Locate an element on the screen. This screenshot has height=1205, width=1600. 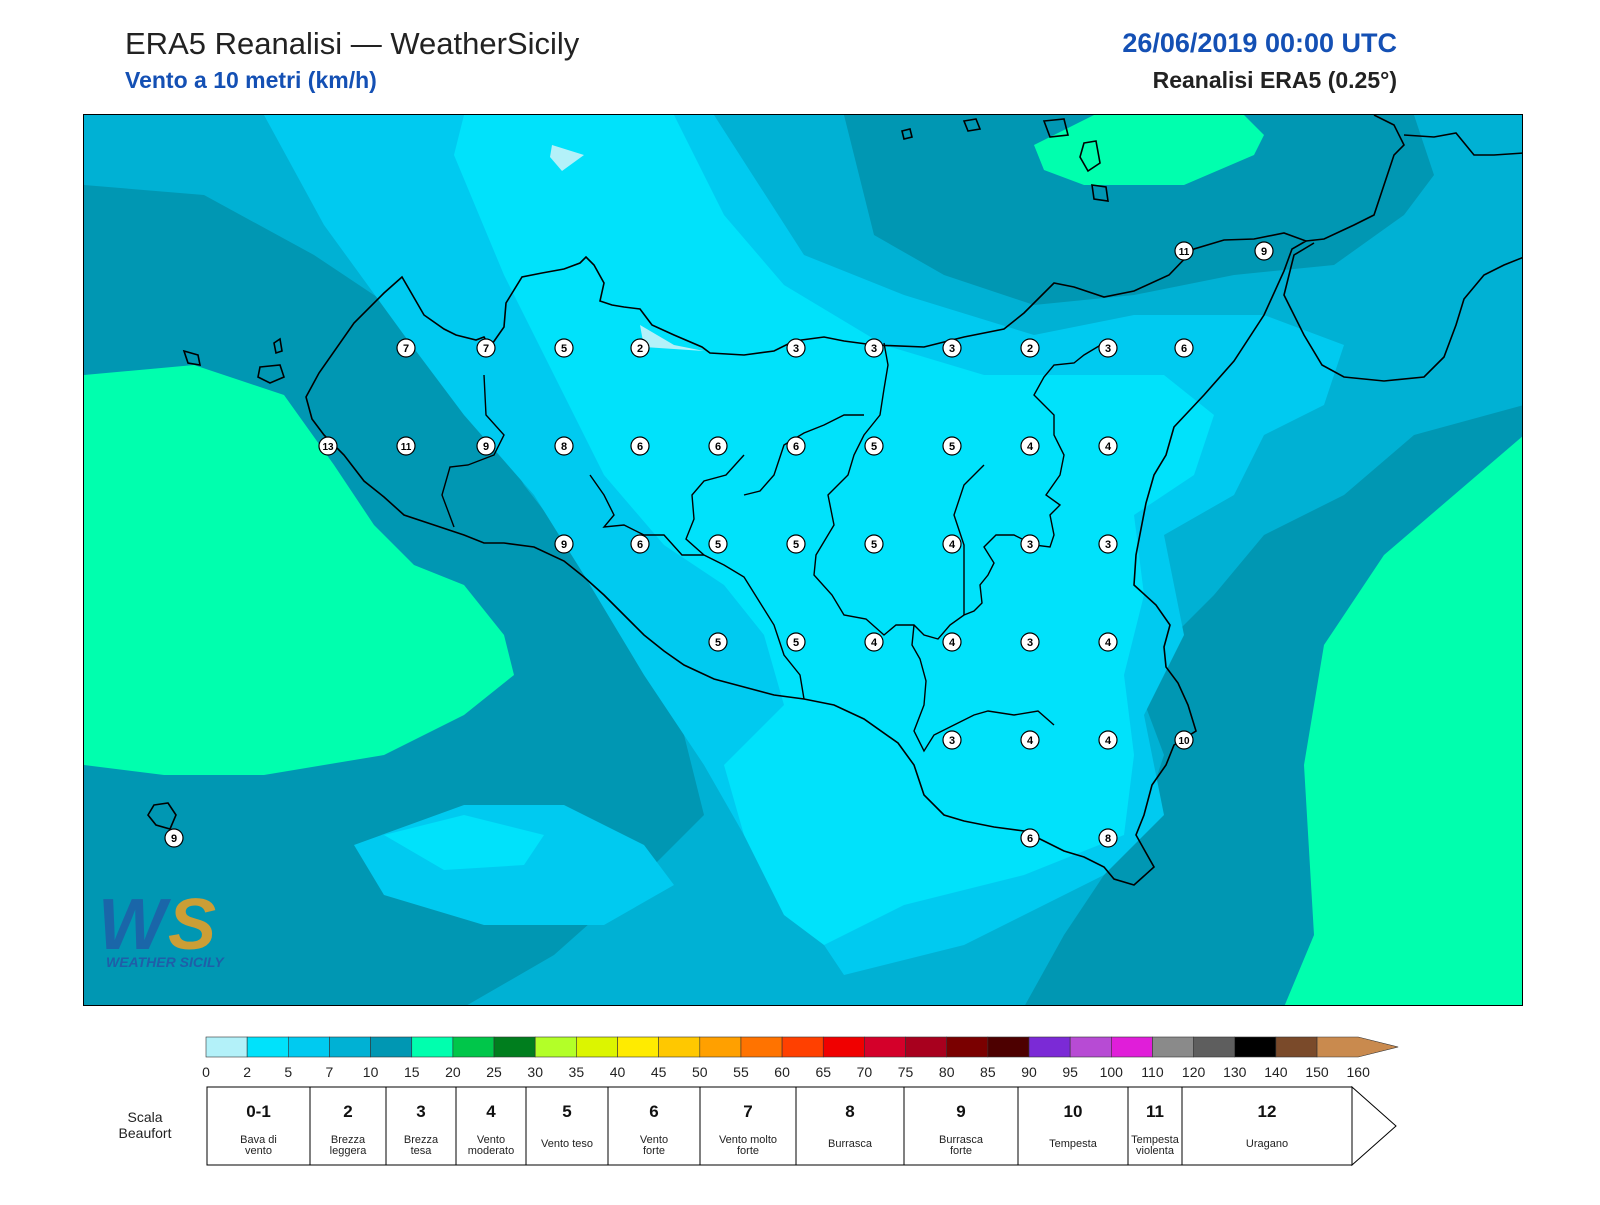
beaufort-number: 11 is located at coordinates (1155, 1111).